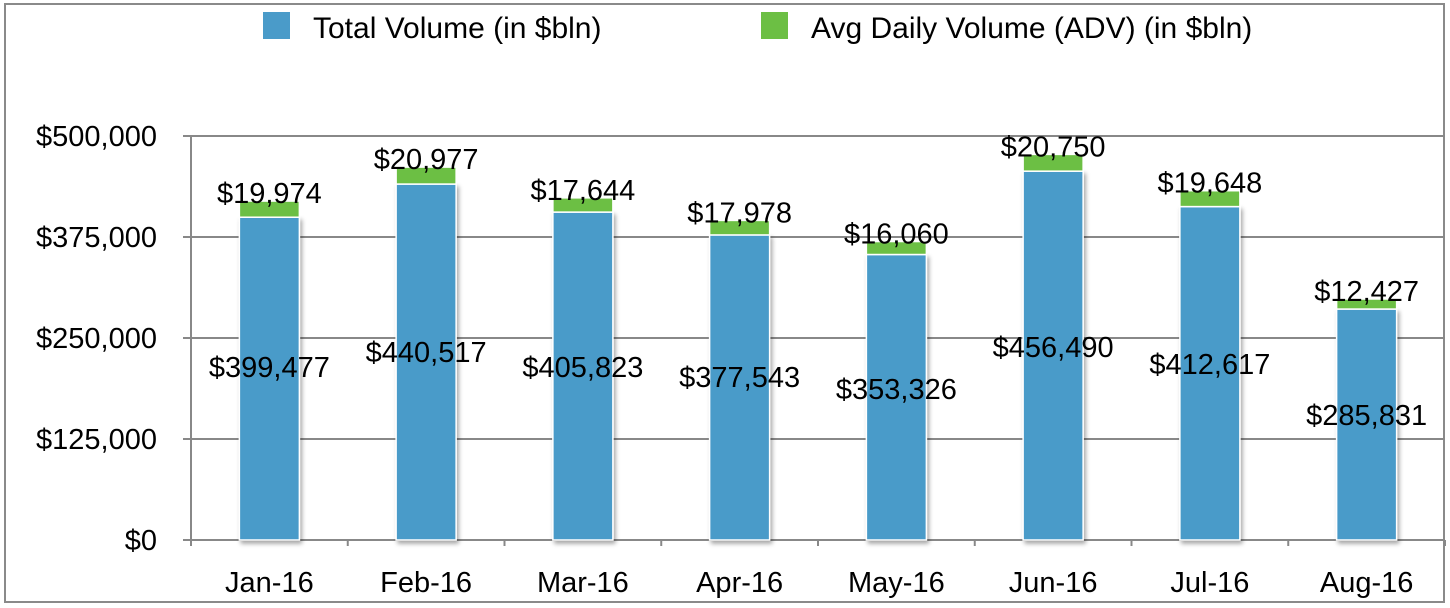  I want to click on x-tick-label: Feb-16, so click(426, 583).